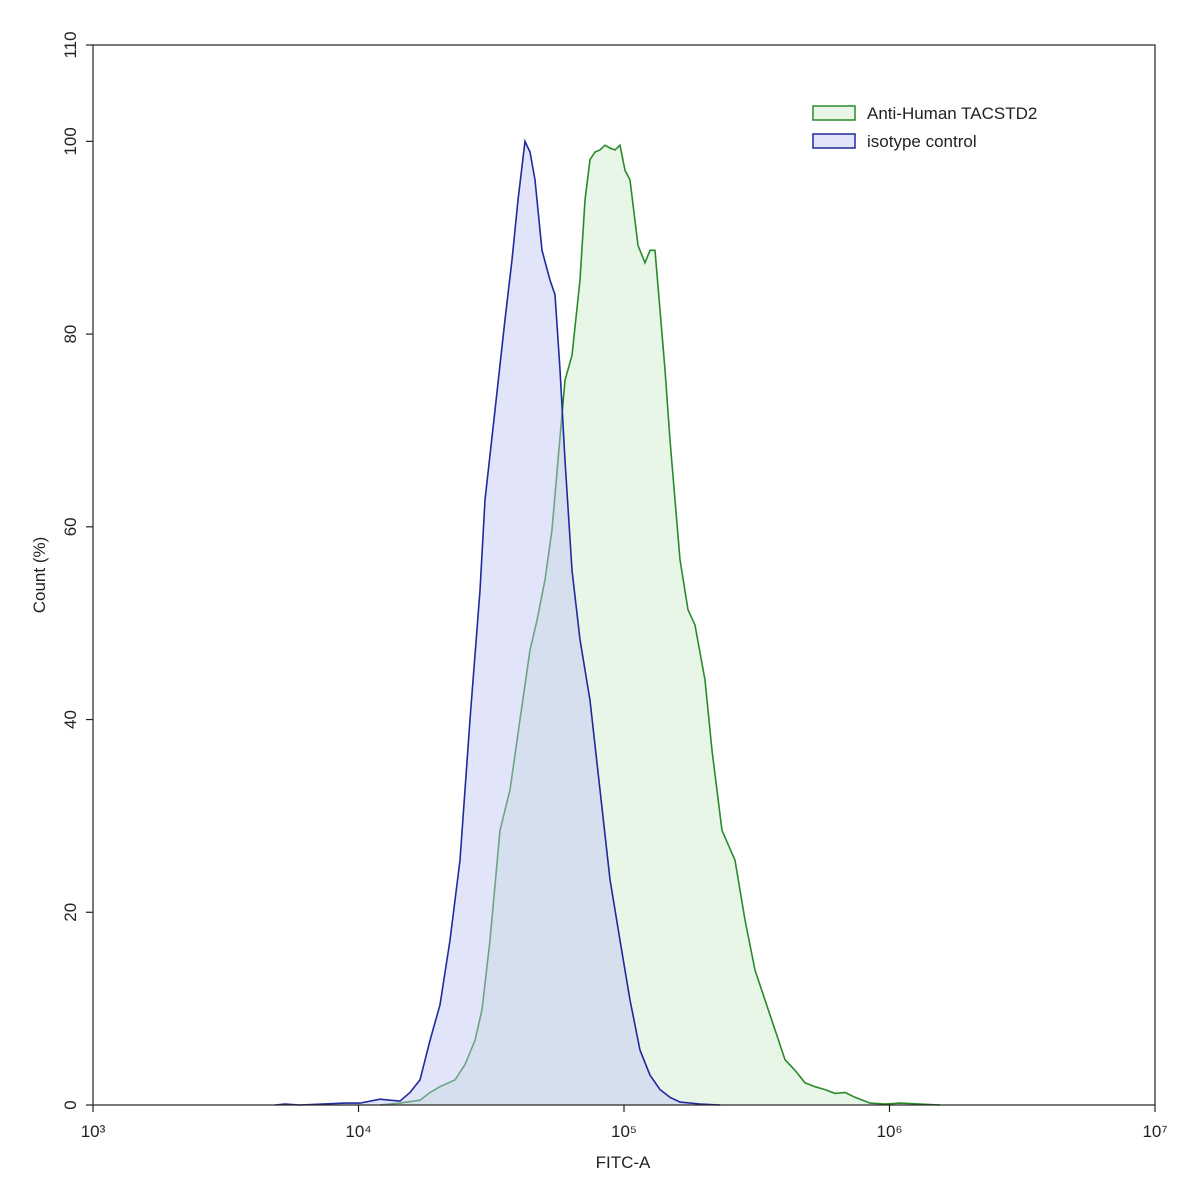  What do you see at coordinates (70, 334) in the screenshot?
I see `y-tick-label: 80` at bounding box center [70, 334].